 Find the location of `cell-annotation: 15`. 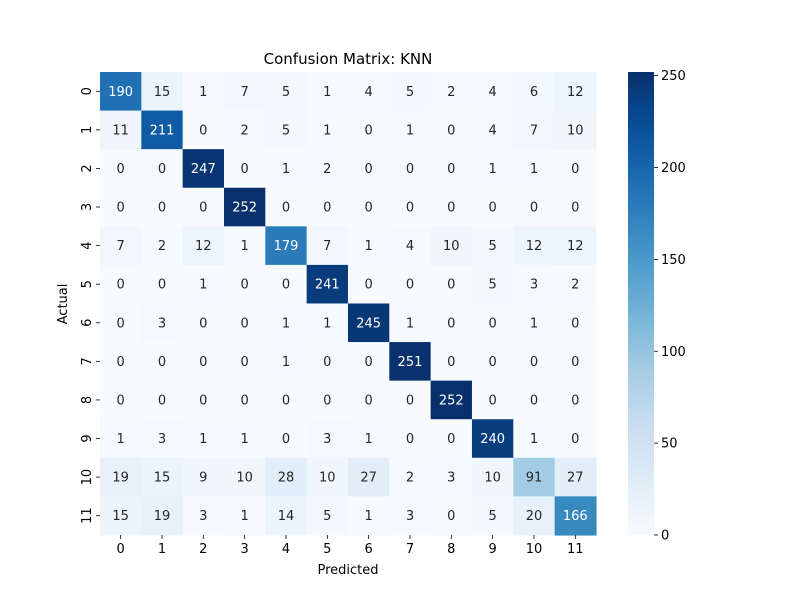

cell-annotation: 15 is located at coordinates (162, 92).